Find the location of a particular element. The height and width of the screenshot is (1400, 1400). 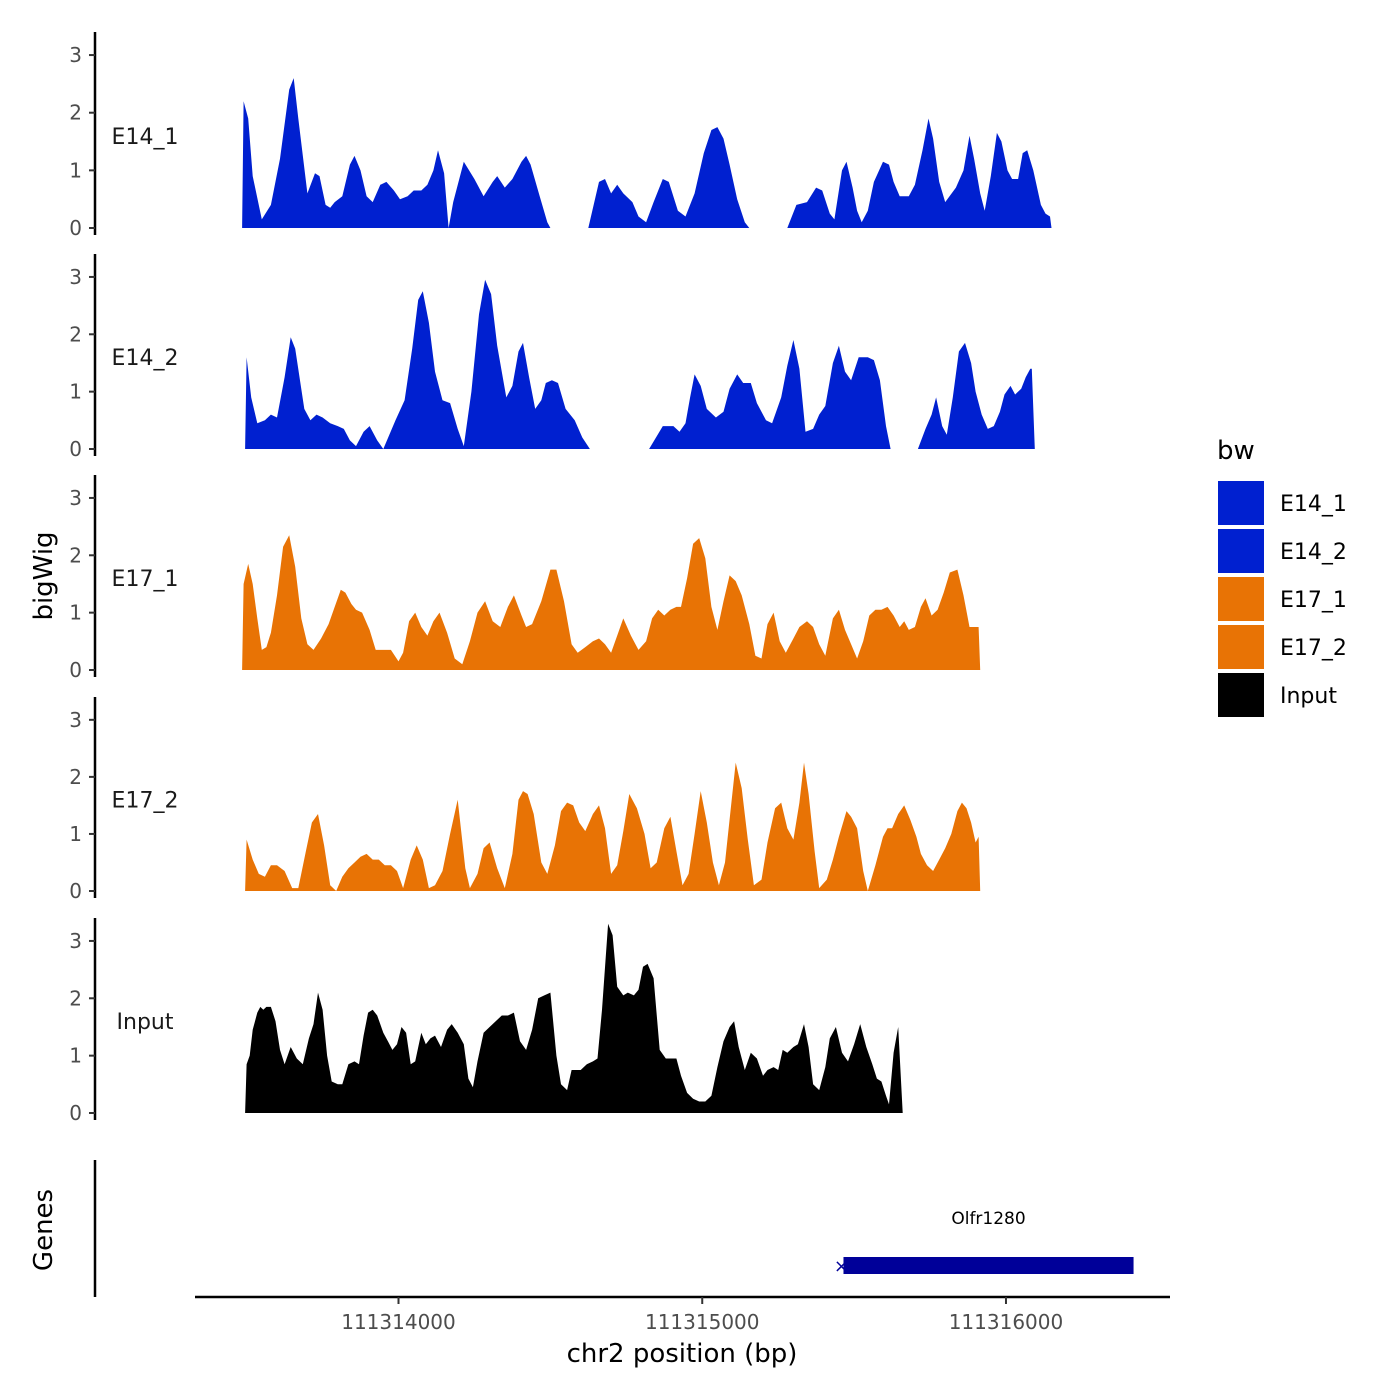

track-label: E14_2 is located at coordinates (145, 358).